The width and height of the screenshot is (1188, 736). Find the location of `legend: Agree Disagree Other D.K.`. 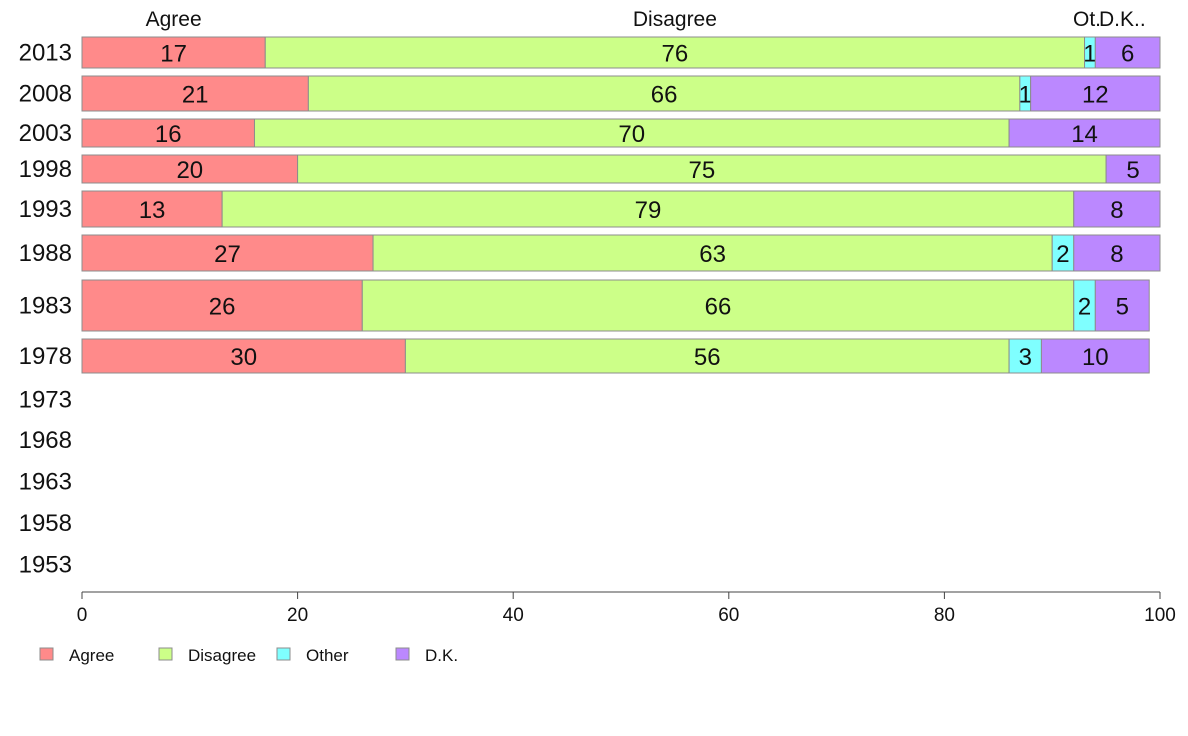

legend: Agree Disagree Other D.K. is located at coordinates (248, 655).